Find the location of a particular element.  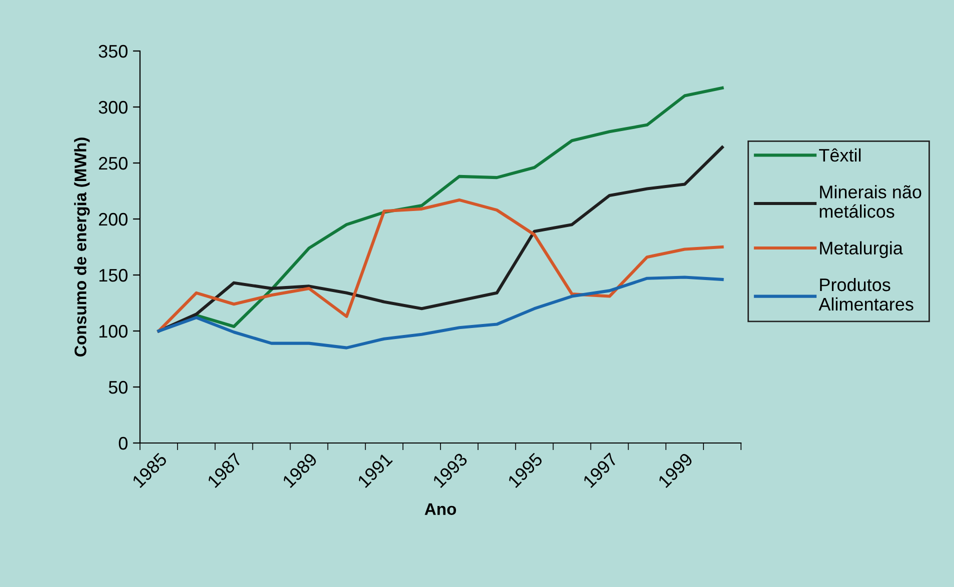

legend-label: Metalurgia is located at coordinates (861, 249).